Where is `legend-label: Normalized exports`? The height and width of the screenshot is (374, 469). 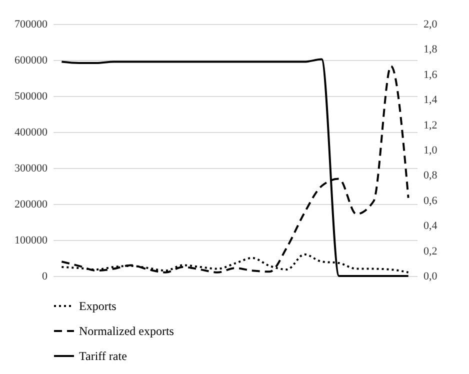
legend-label: Normalized exports is located at coordinates (126, 331).